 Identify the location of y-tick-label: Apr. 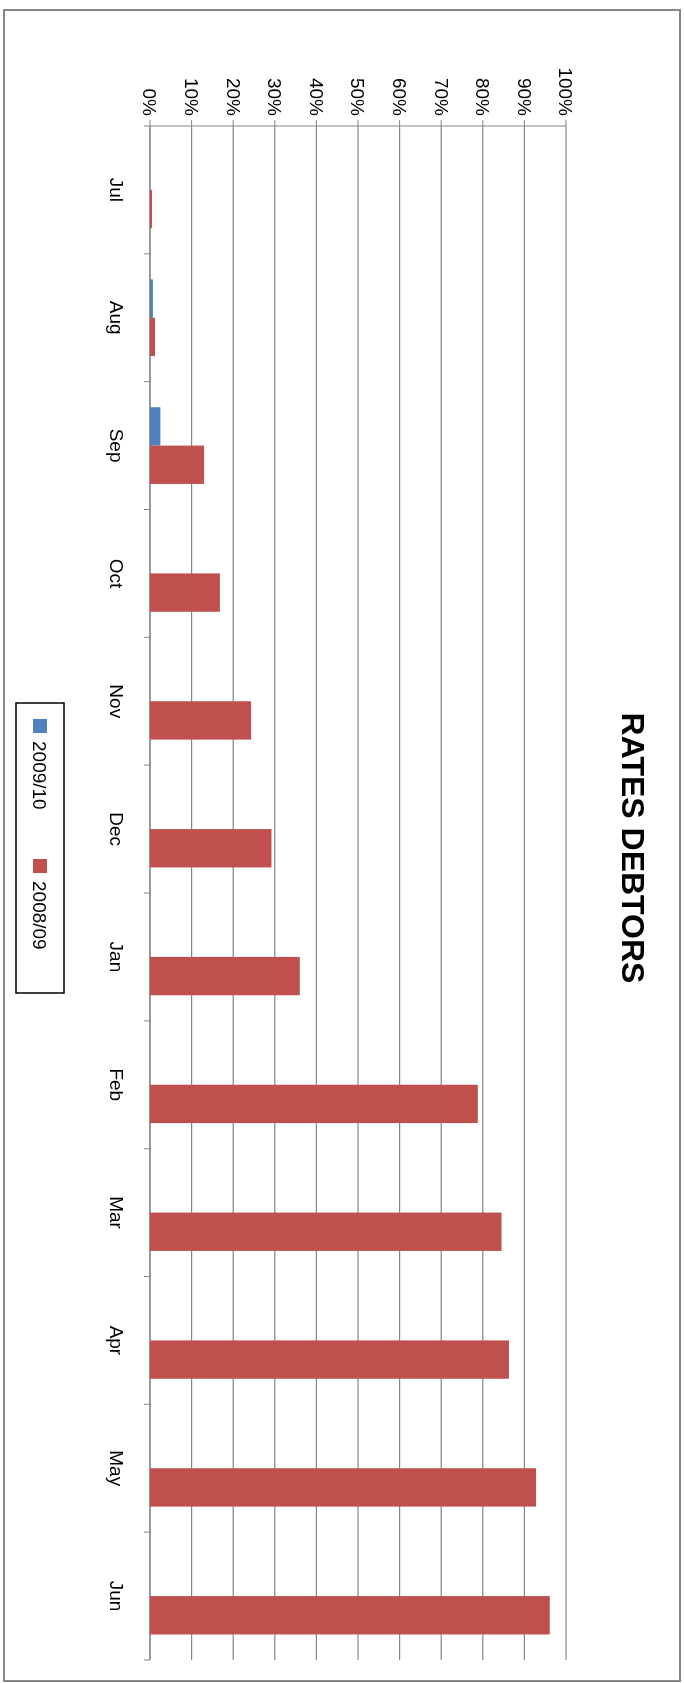
(116, 1340).